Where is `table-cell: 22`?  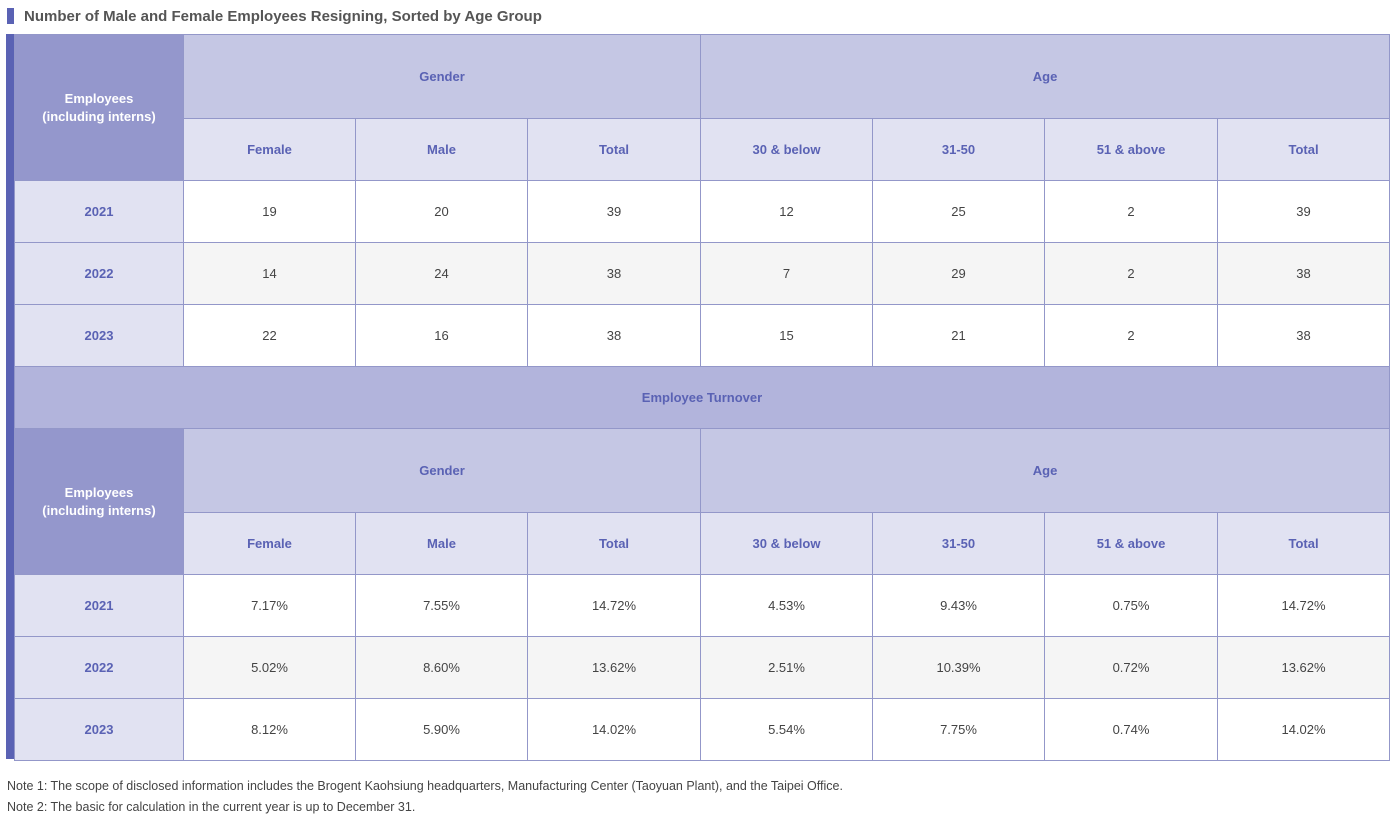
table-cell: 22 is located at coordinates (269, 335).